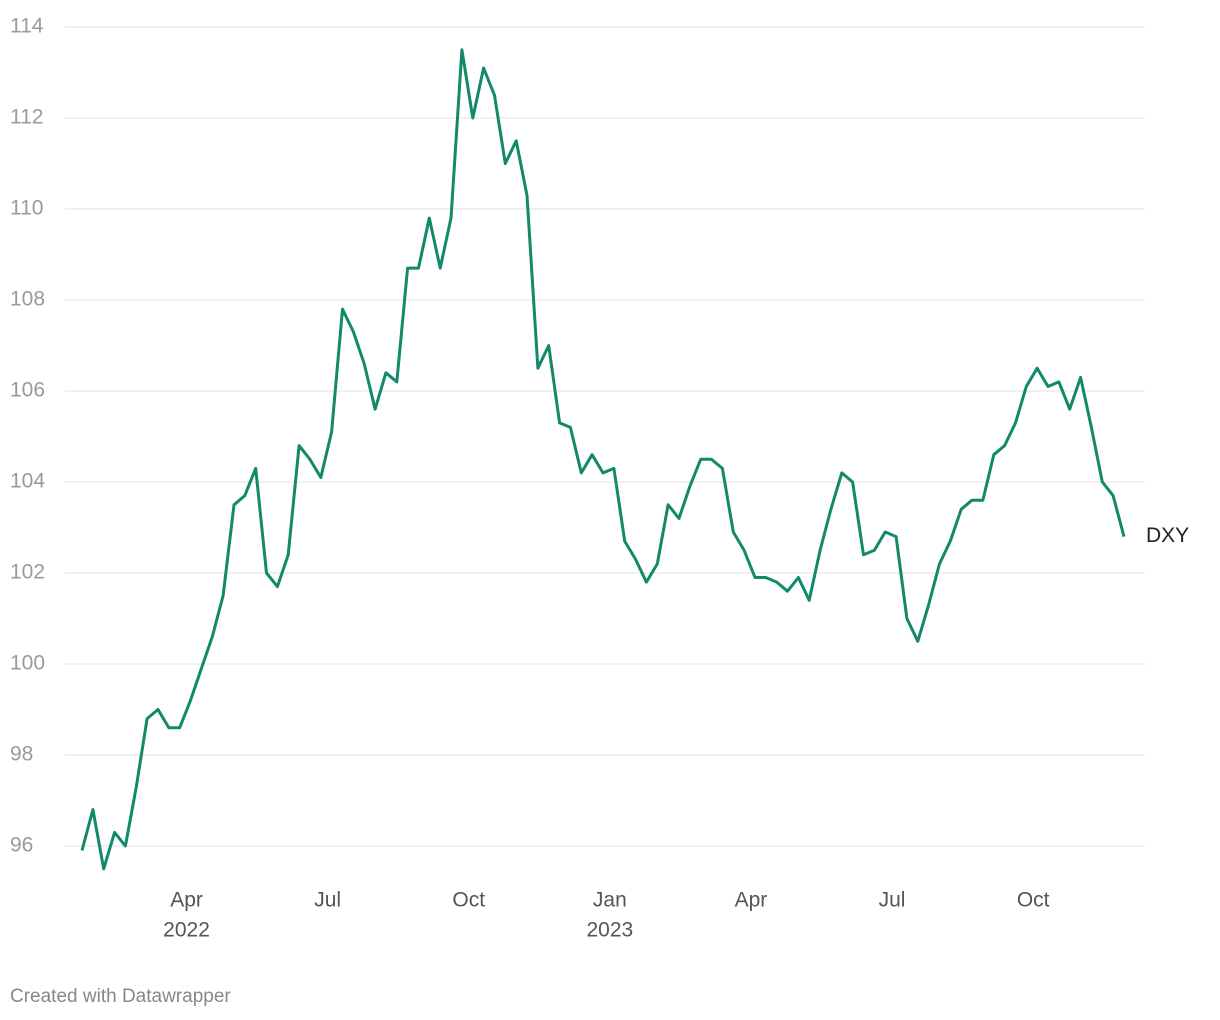 The height and width of the screenshot is (1020, 1220). Describe the element at coordinates (27, 299) in the screenshot. I see `y-tick-label: 108` at that location.